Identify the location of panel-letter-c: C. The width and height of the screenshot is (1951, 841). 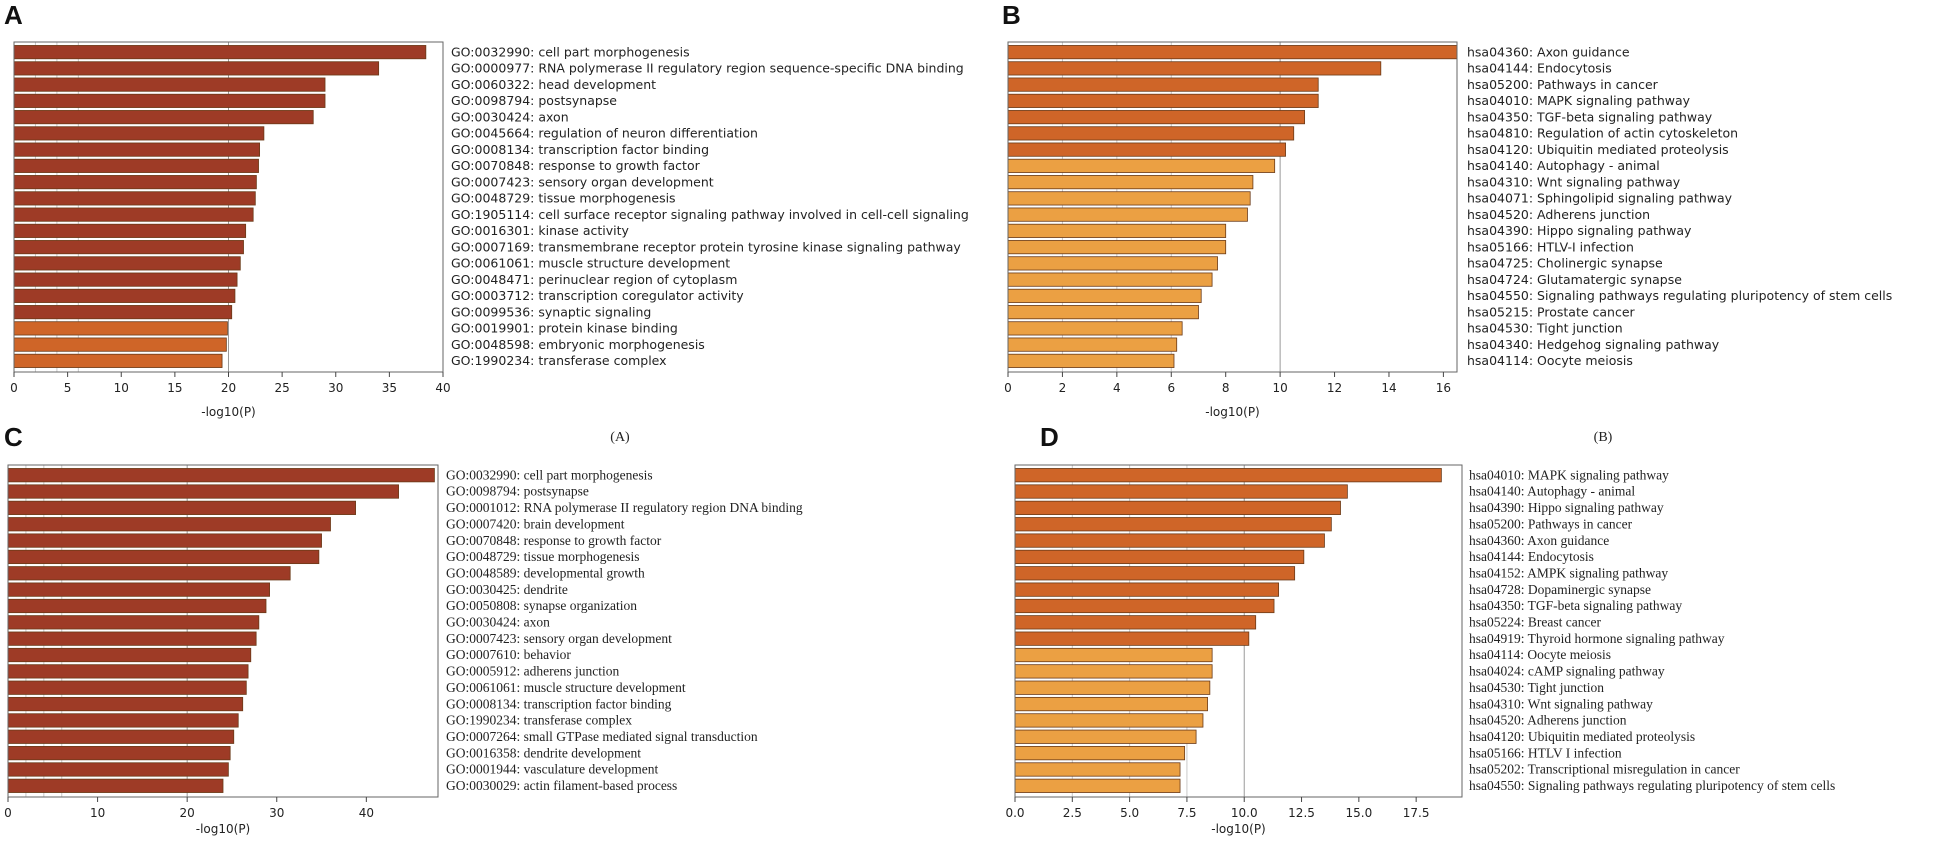
(13, 437).